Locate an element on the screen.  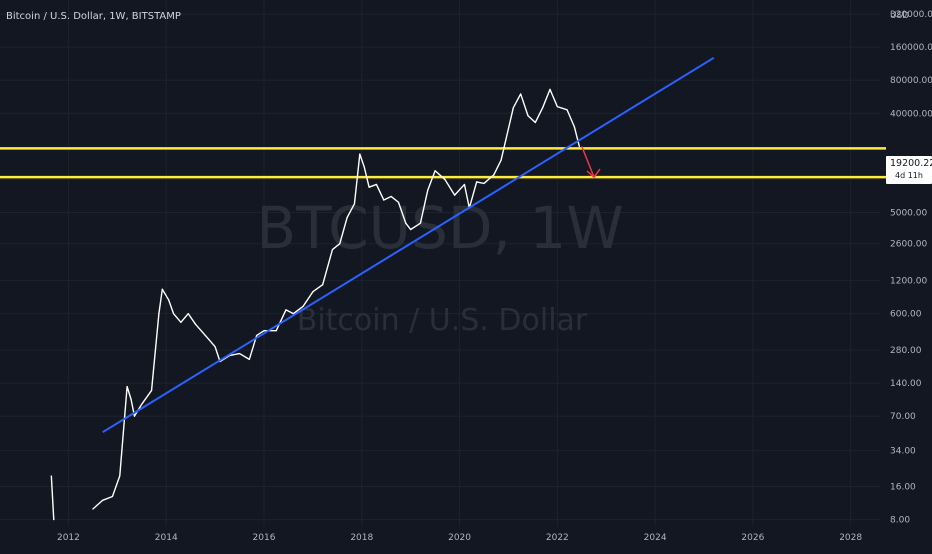
price-tick-label: 1200.00 is located at coordinates (908, 282).